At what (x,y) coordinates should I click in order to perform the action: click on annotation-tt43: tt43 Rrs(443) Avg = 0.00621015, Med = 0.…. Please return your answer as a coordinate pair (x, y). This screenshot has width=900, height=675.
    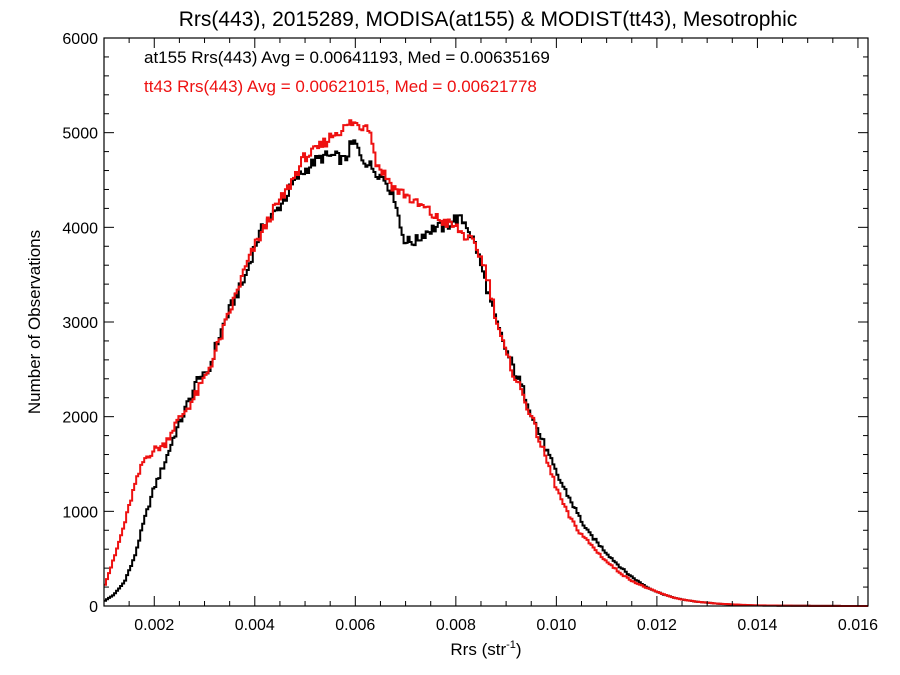
    Looking at the image, I should click on (340, 86).